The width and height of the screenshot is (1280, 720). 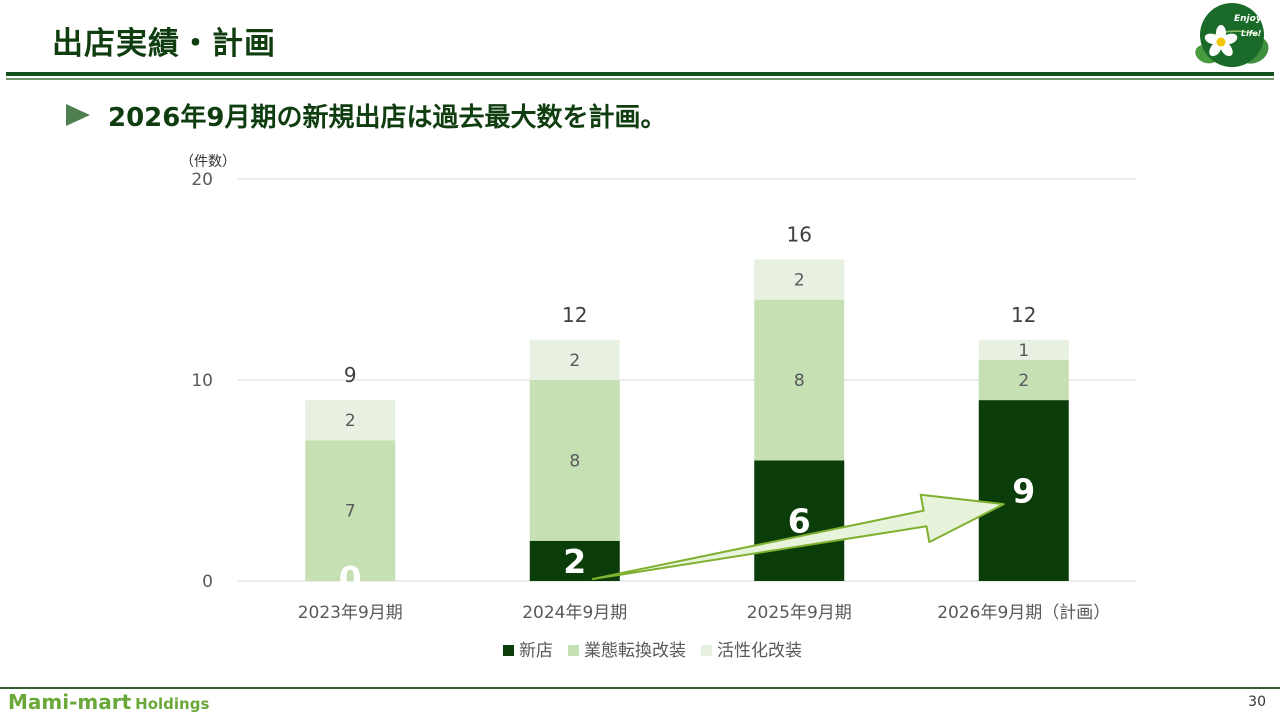 What do you see at coordinates (1257, 702) in the screenshot?
I see `page-number: 30` at bounding box center [1257, 702].